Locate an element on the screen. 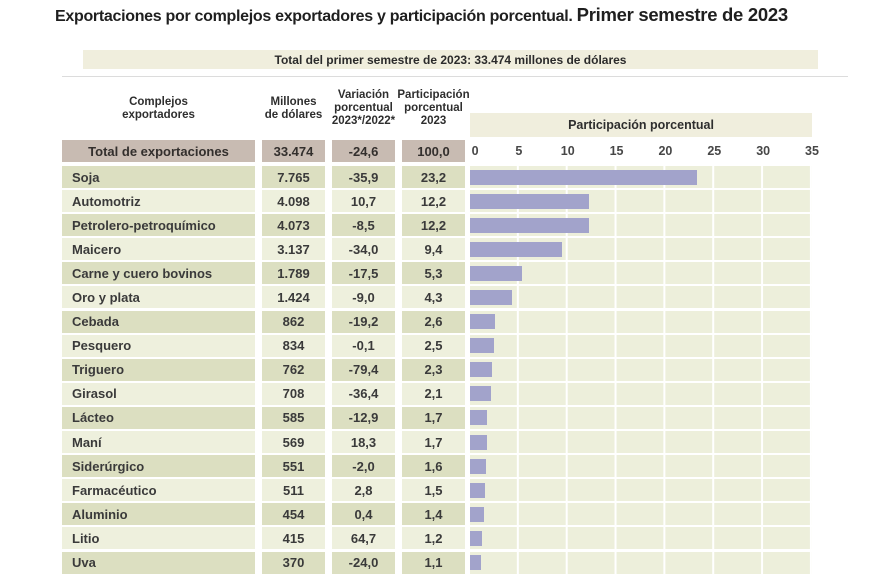  total-variacion: -24,6 is located at coordinates (363, 151).